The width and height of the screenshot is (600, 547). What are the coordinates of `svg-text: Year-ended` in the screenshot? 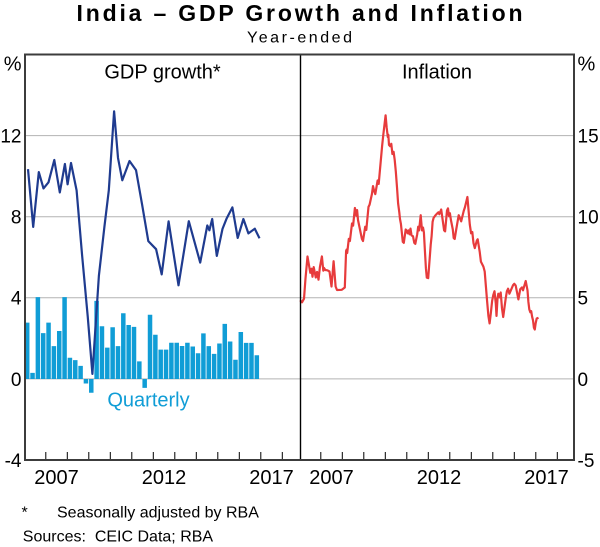 It's located at (299, 38).